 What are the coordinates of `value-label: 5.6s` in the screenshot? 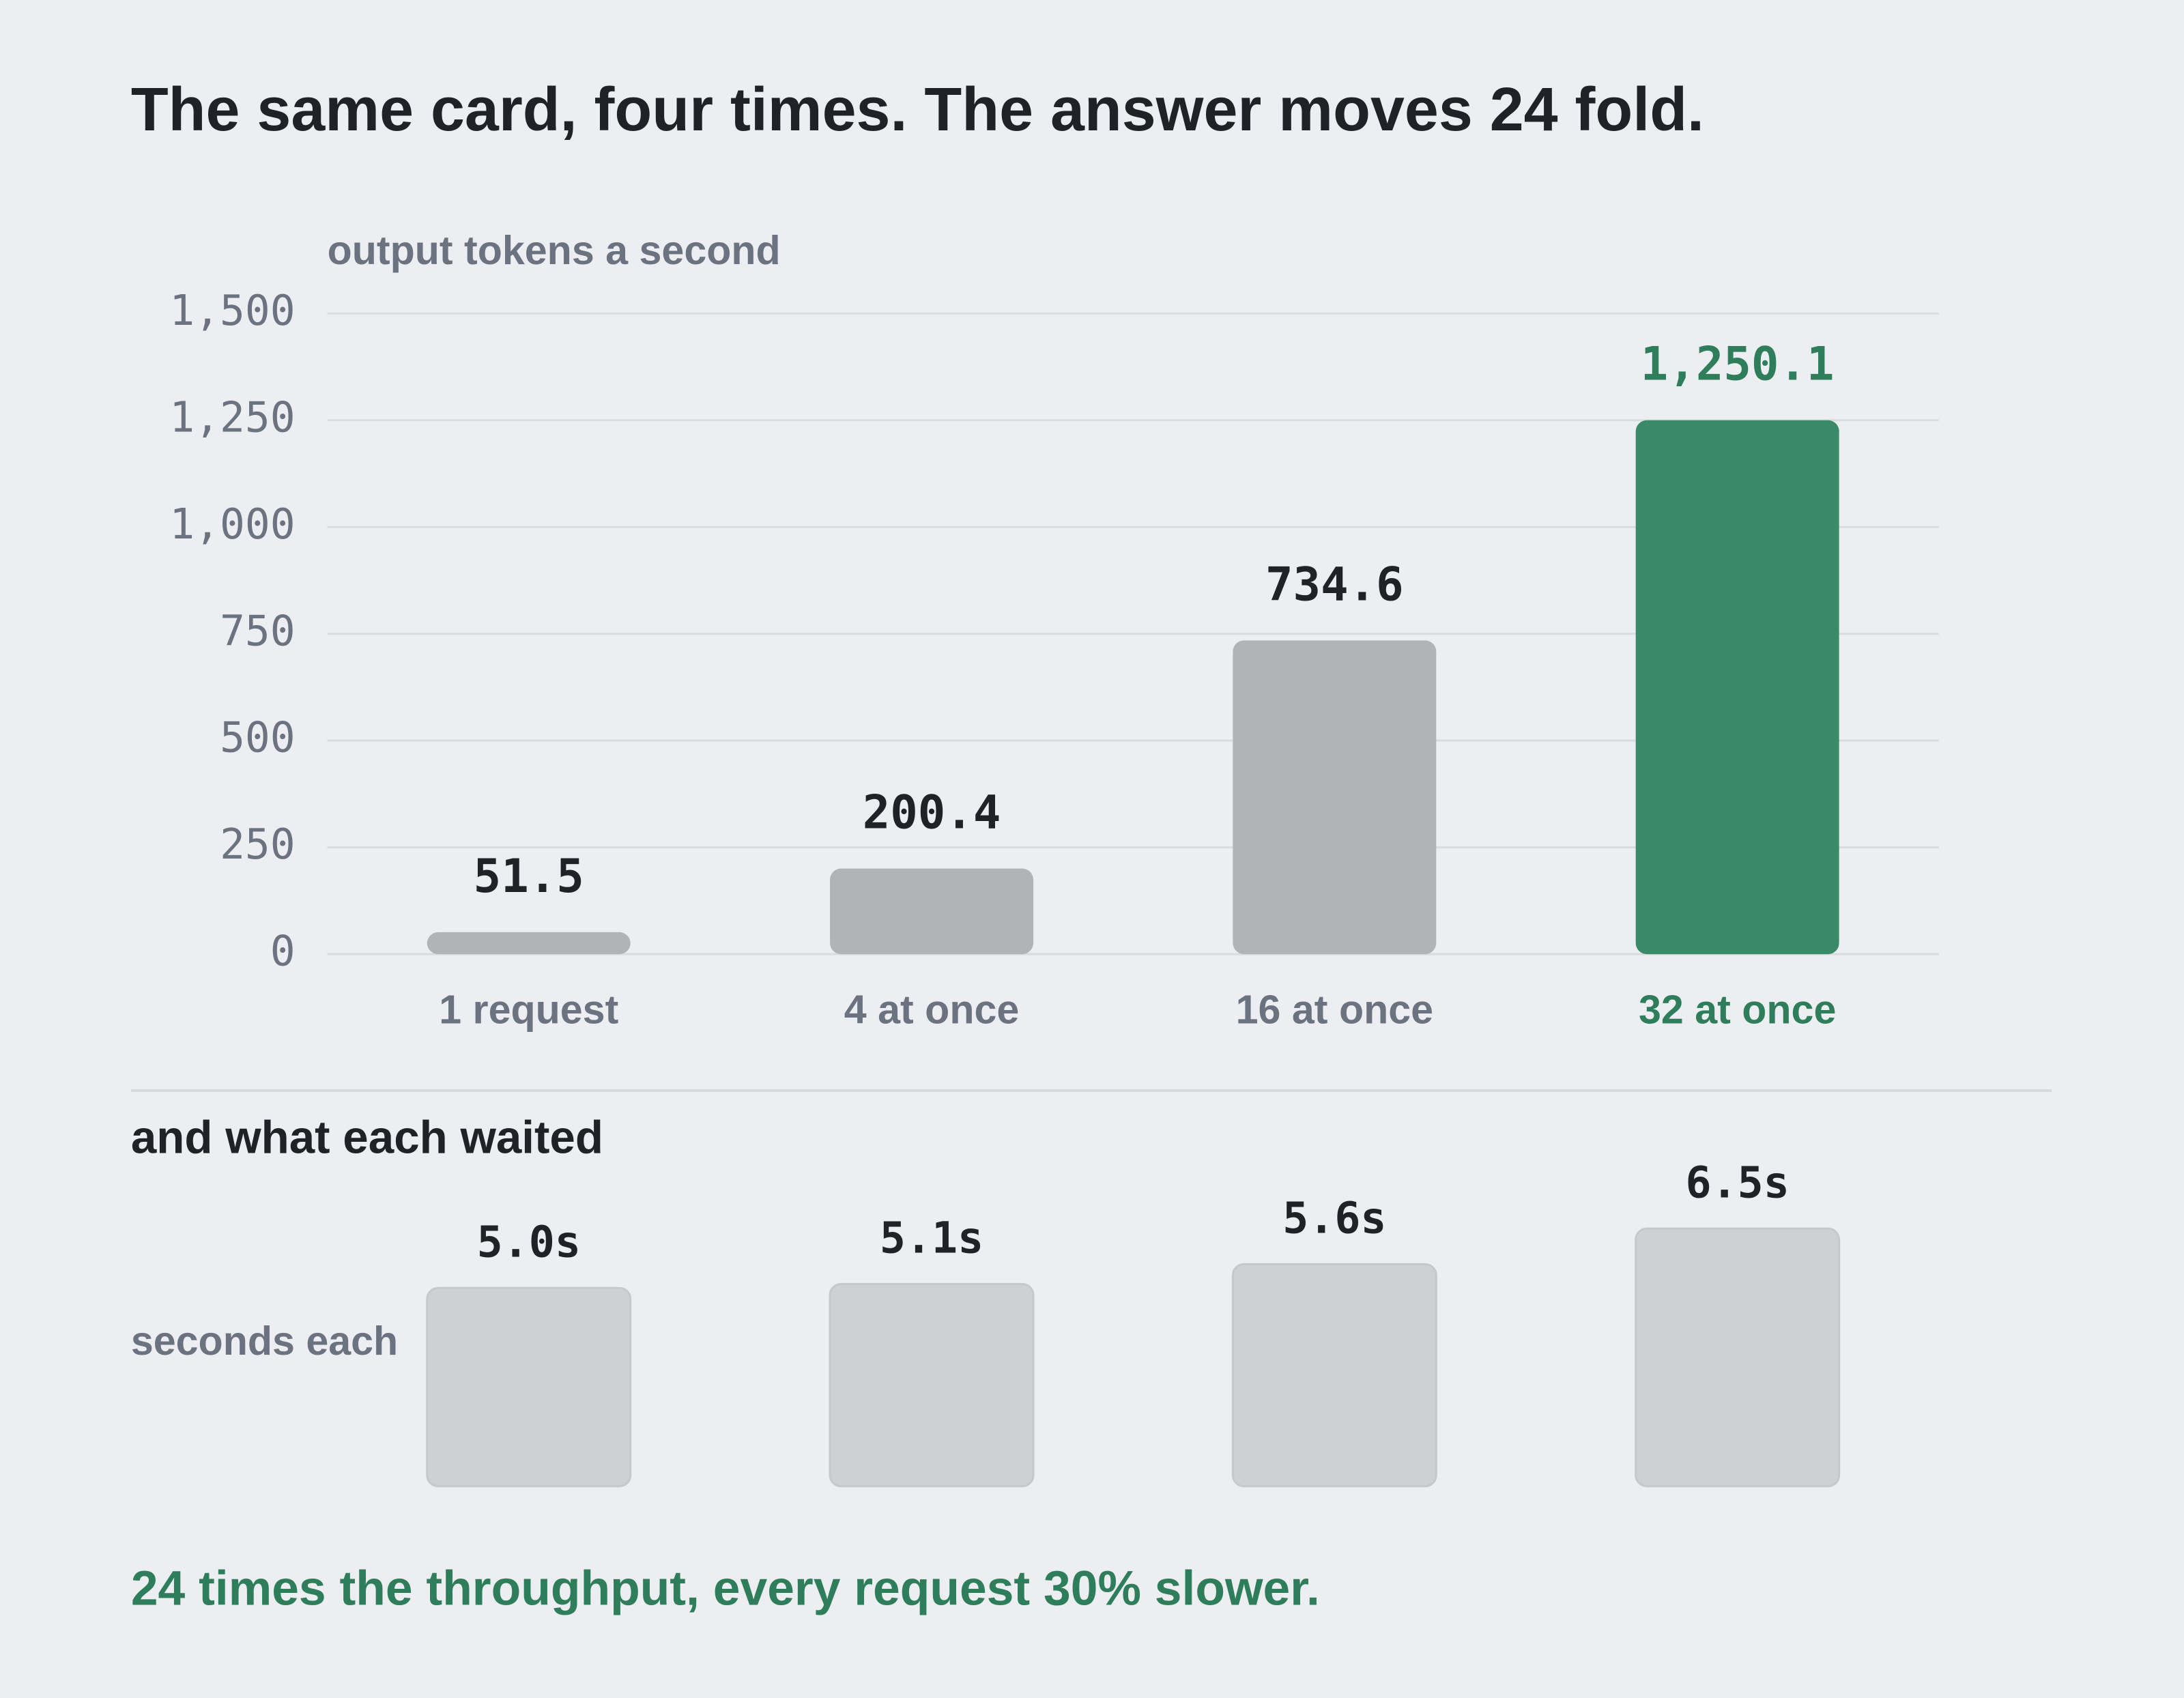 It's located at (1334, 1218).